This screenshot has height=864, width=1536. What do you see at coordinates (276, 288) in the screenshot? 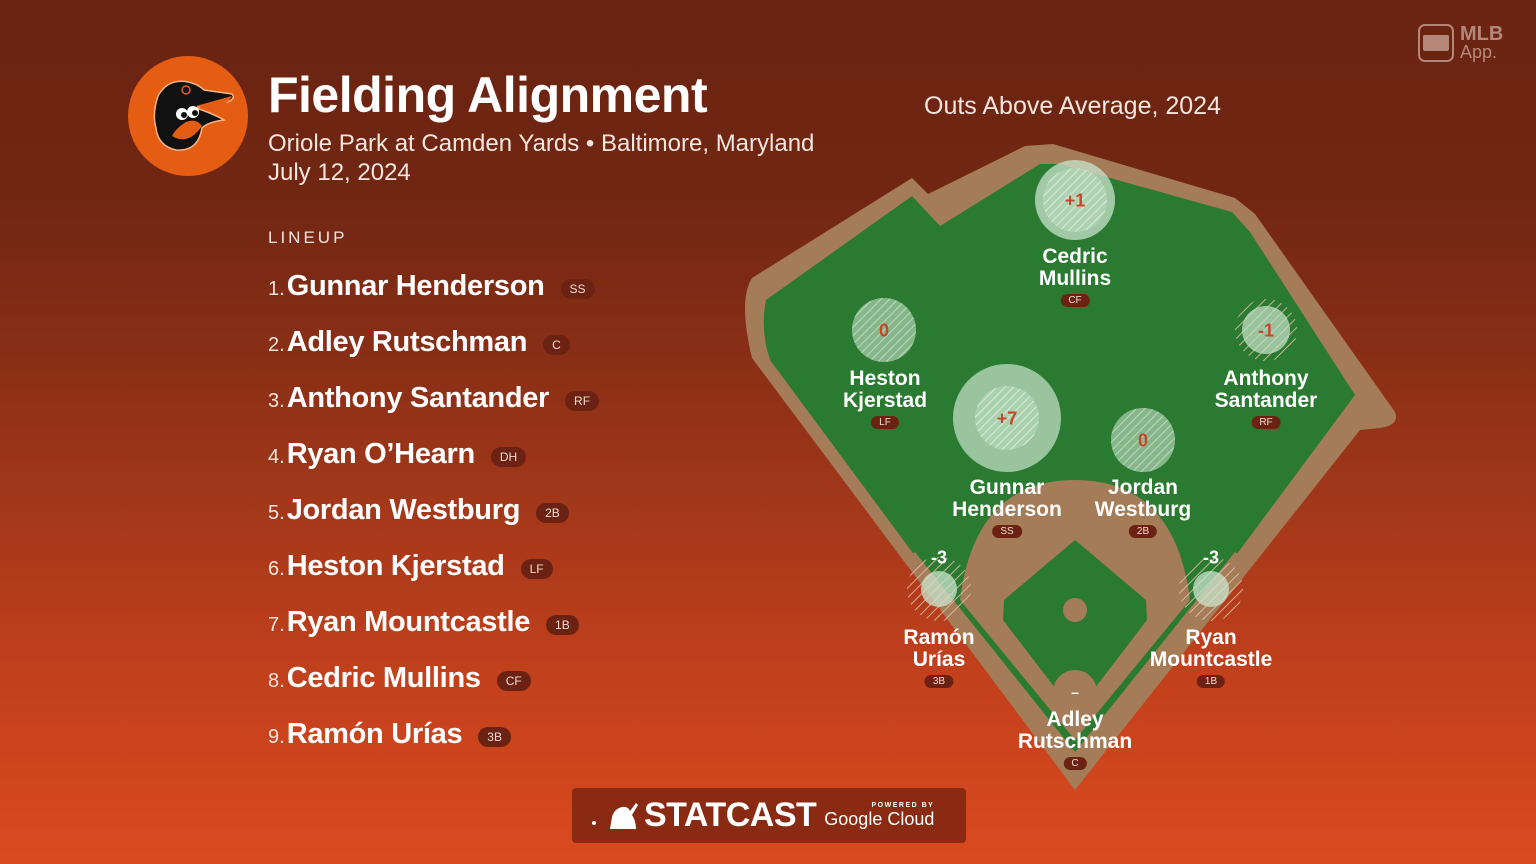
I see `lineup-number: 1.` at bounding box center [276, 288].